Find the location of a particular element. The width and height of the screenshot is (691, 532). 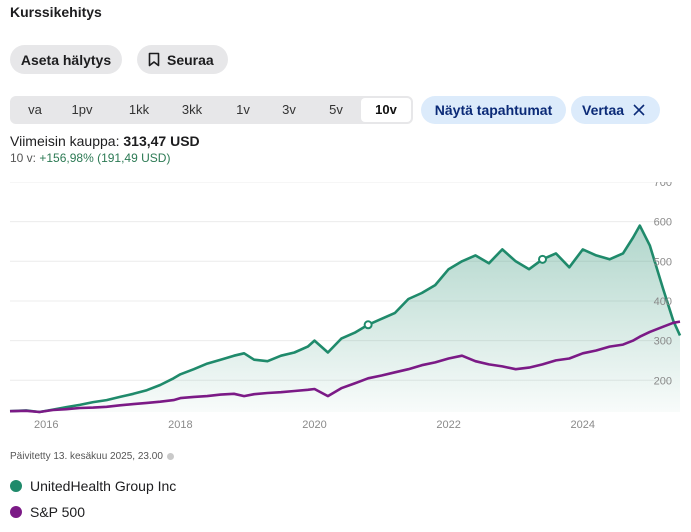

set-alert-label: Aseta hälytys is located at coordinates (66, 59).